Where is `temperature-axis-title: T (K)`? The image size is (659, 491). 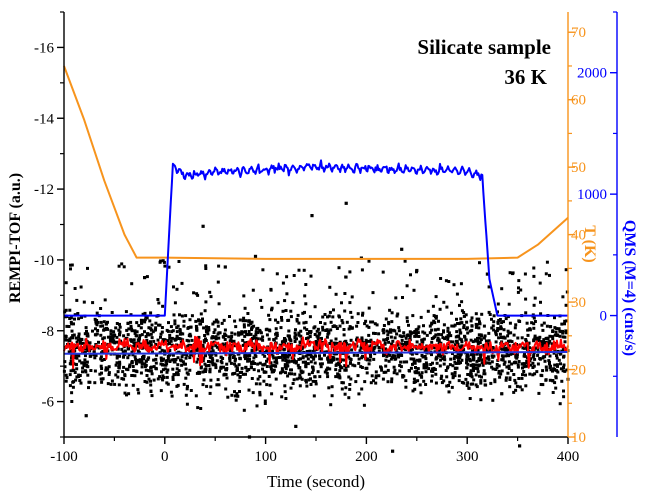 temperature-axis-title: T (K) is located at coordinates (589, 243).